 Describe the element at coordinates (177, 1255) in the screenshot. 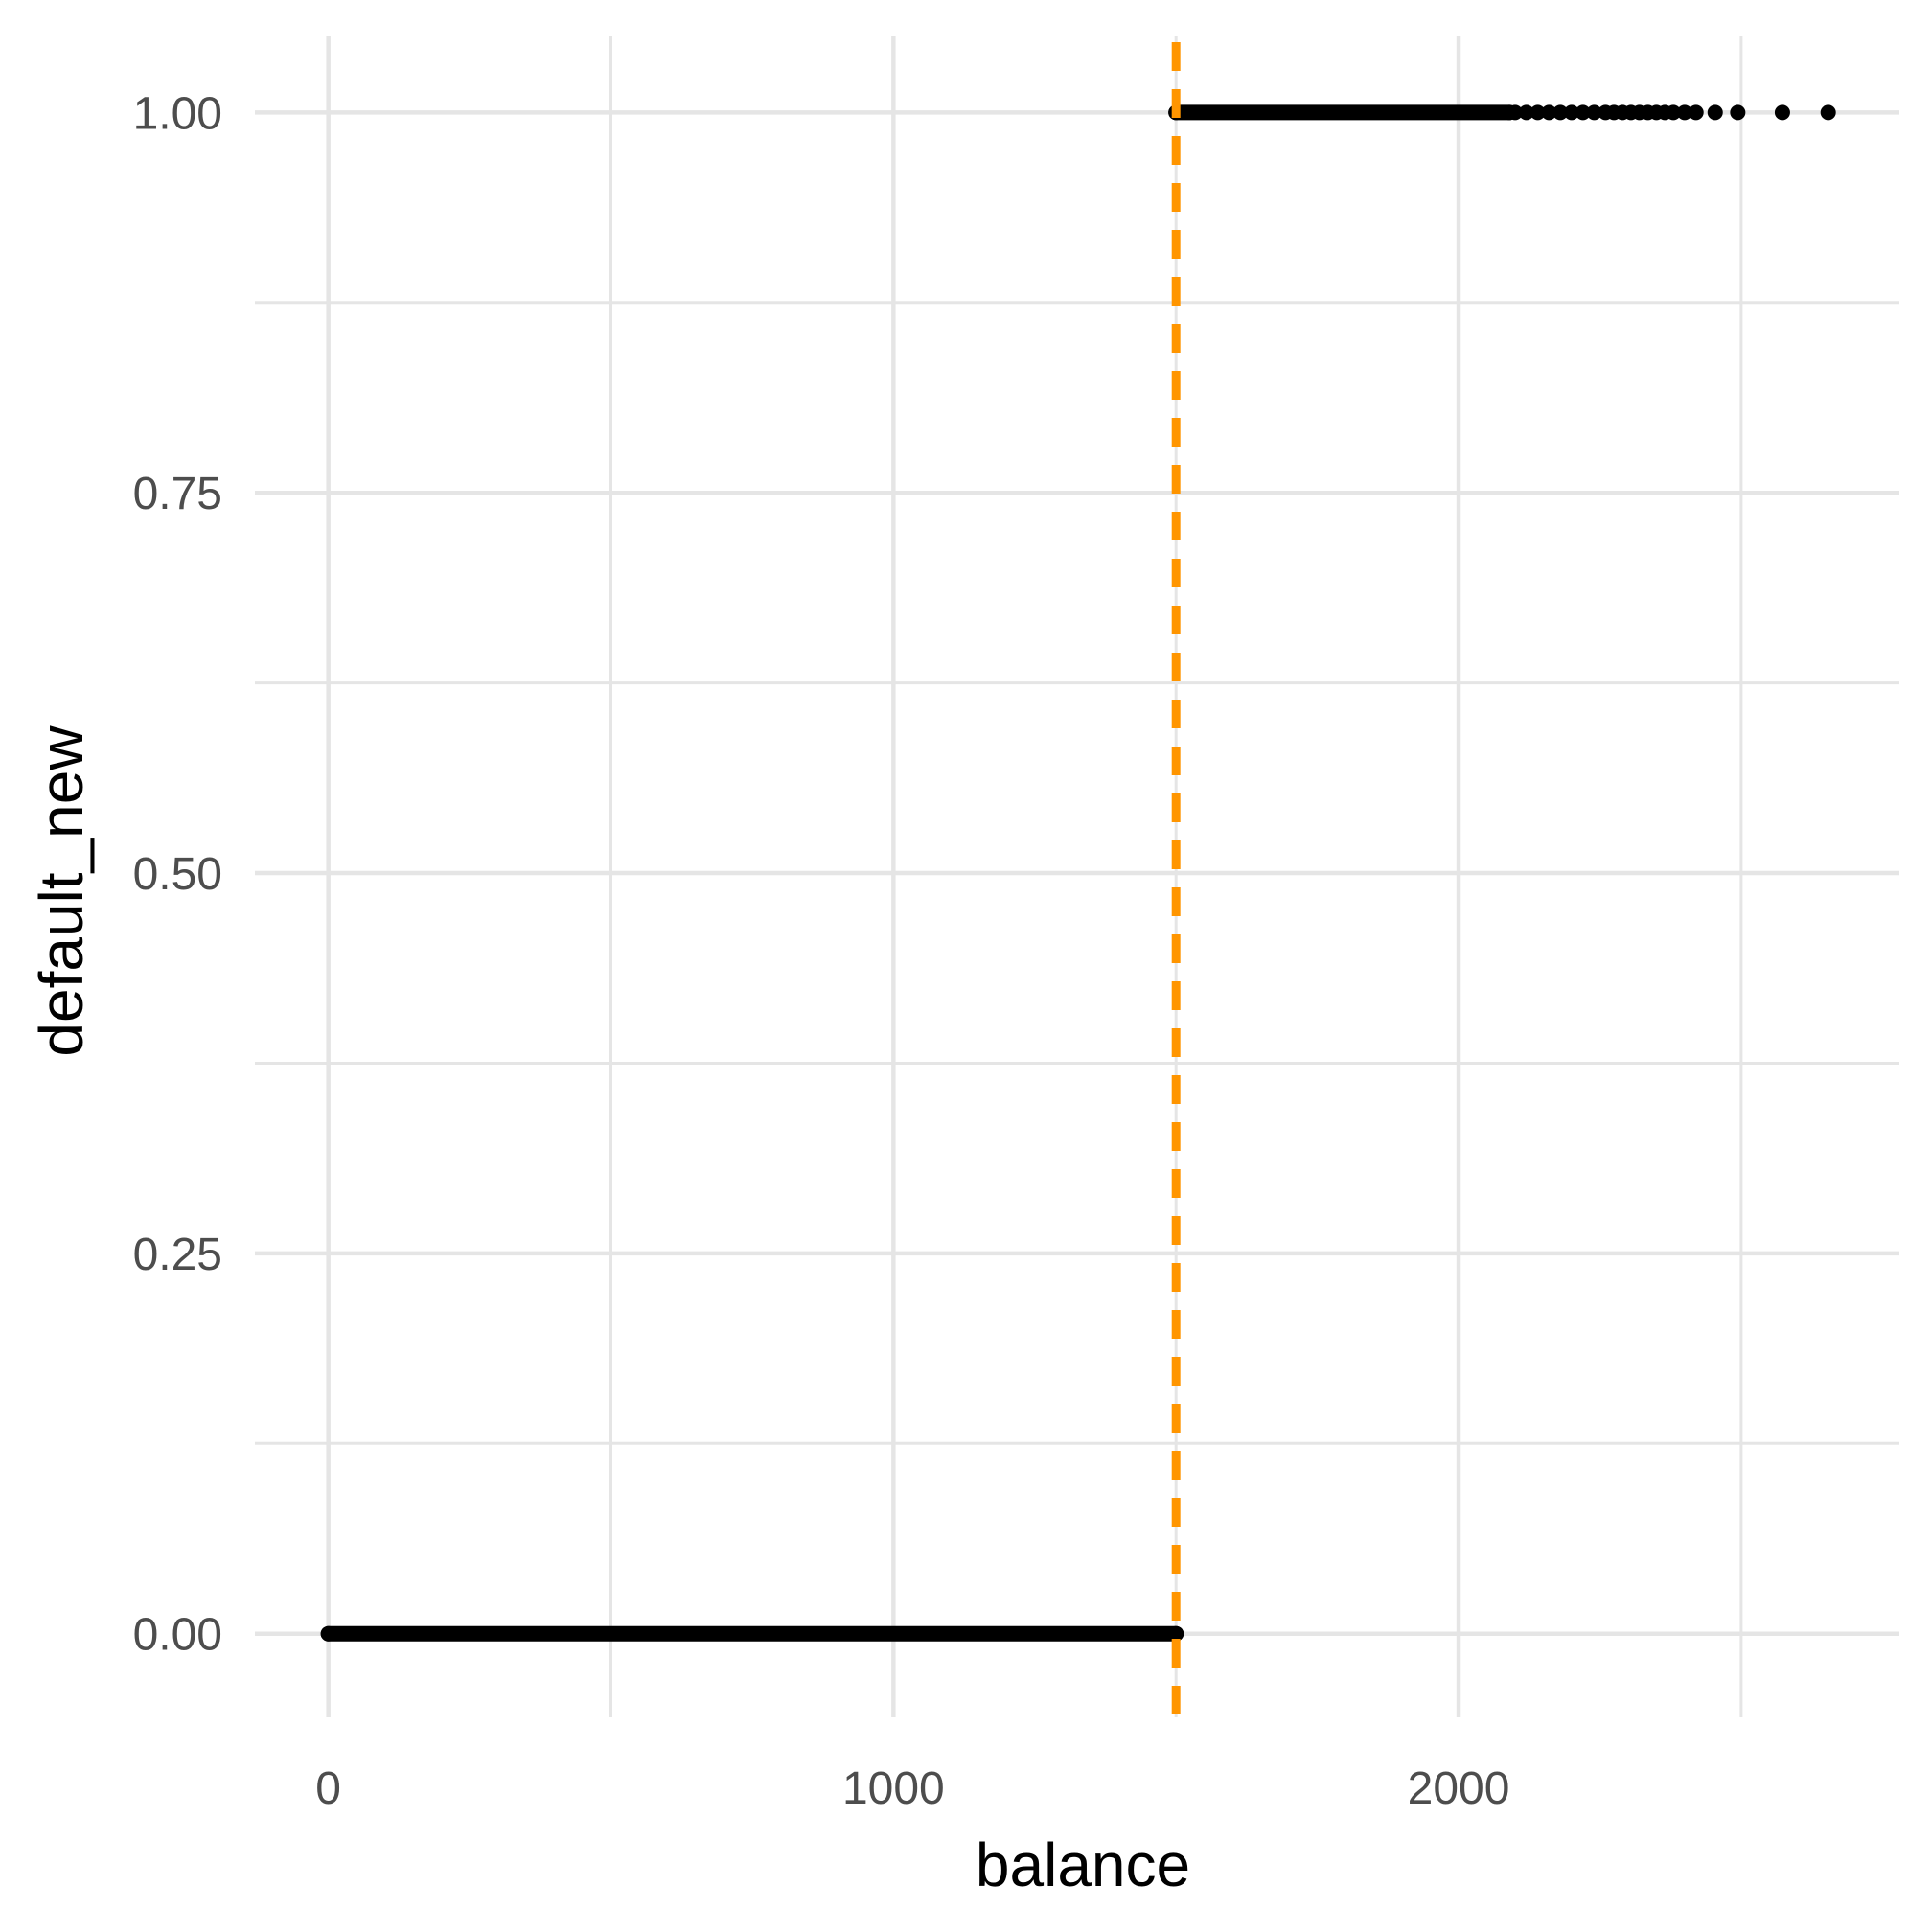

I see `y-tick-label: 0.25` at that location.